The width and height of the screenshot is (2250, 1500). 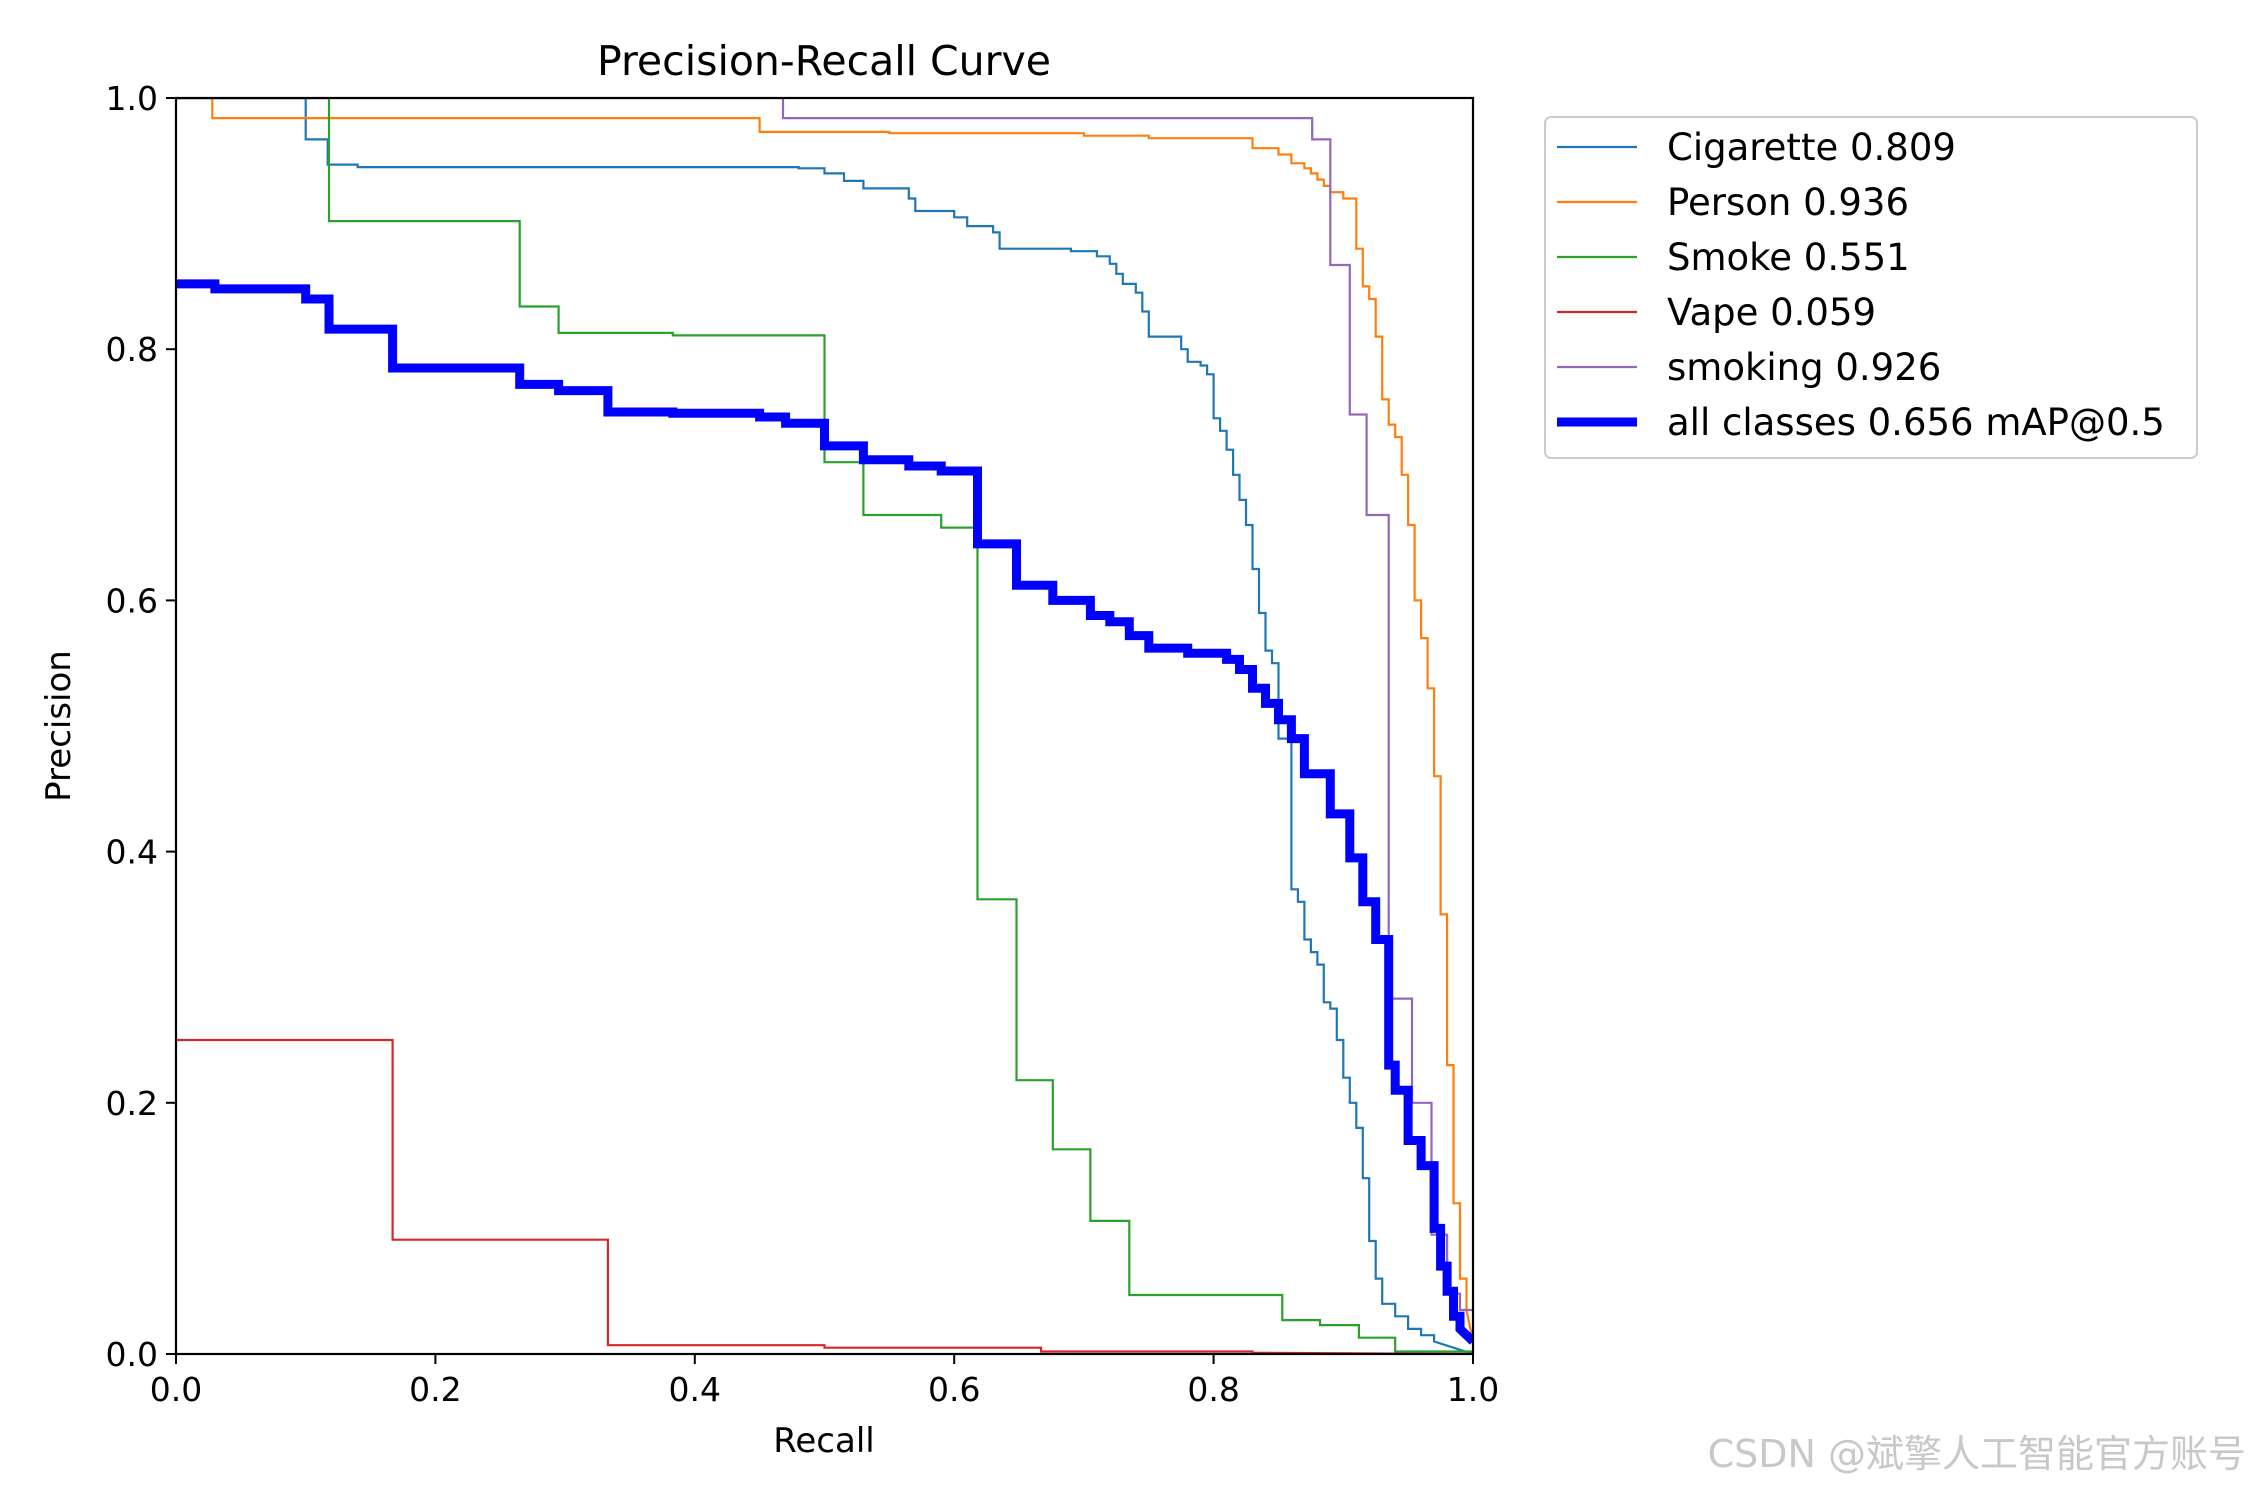 What do you see at coordinates (1788, 257) in the screenshot?
I see `legend-label-2: Smoke 0.551` at bounding box center [1788, 257].